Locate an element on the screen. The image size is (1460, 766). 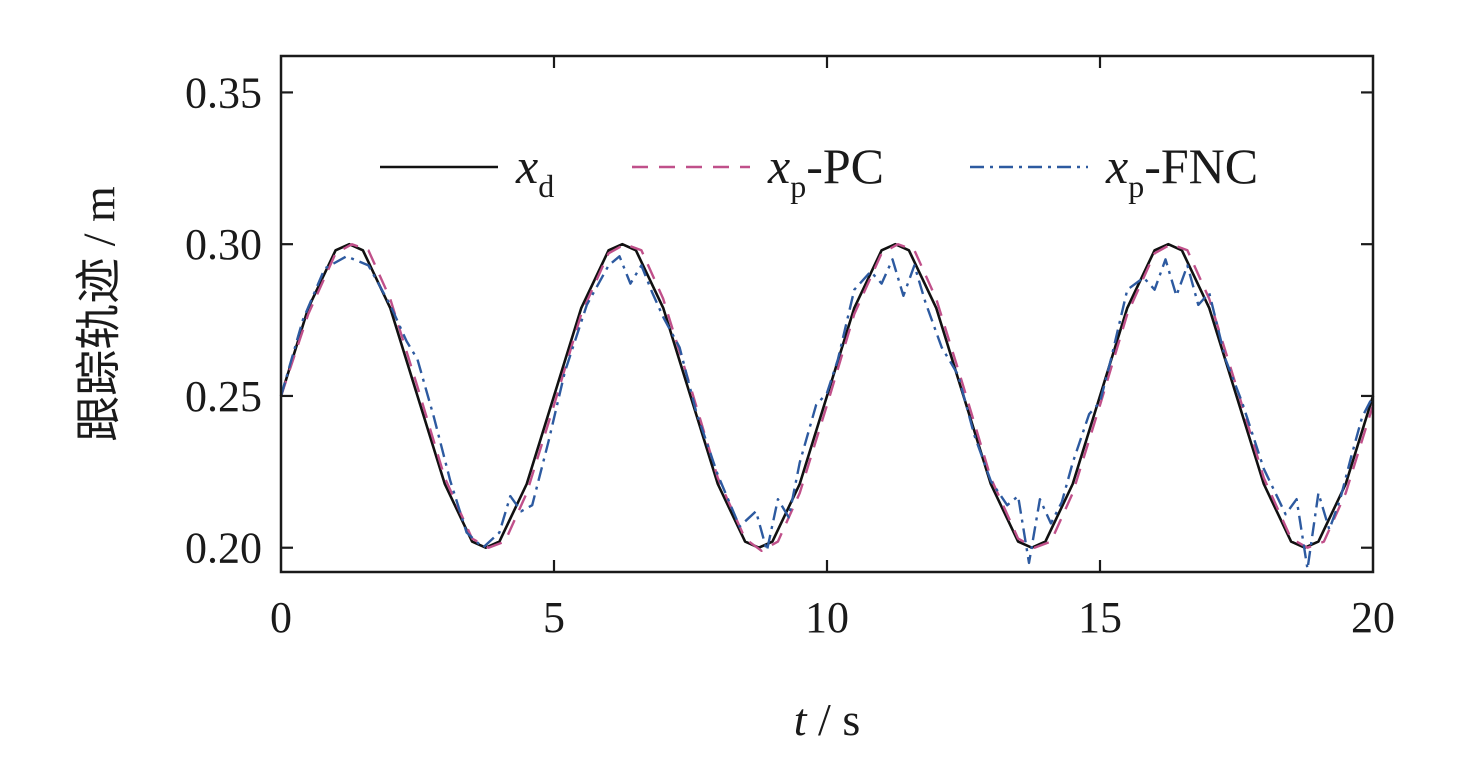
x-tick-label: 5 is located at coordinates (554, 617).